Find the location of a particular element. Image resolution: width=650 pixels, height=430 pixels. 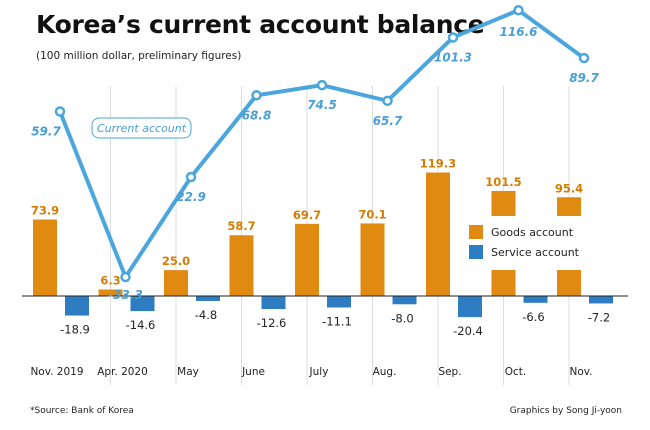

line-label-box is located at coordinates (141, 128).